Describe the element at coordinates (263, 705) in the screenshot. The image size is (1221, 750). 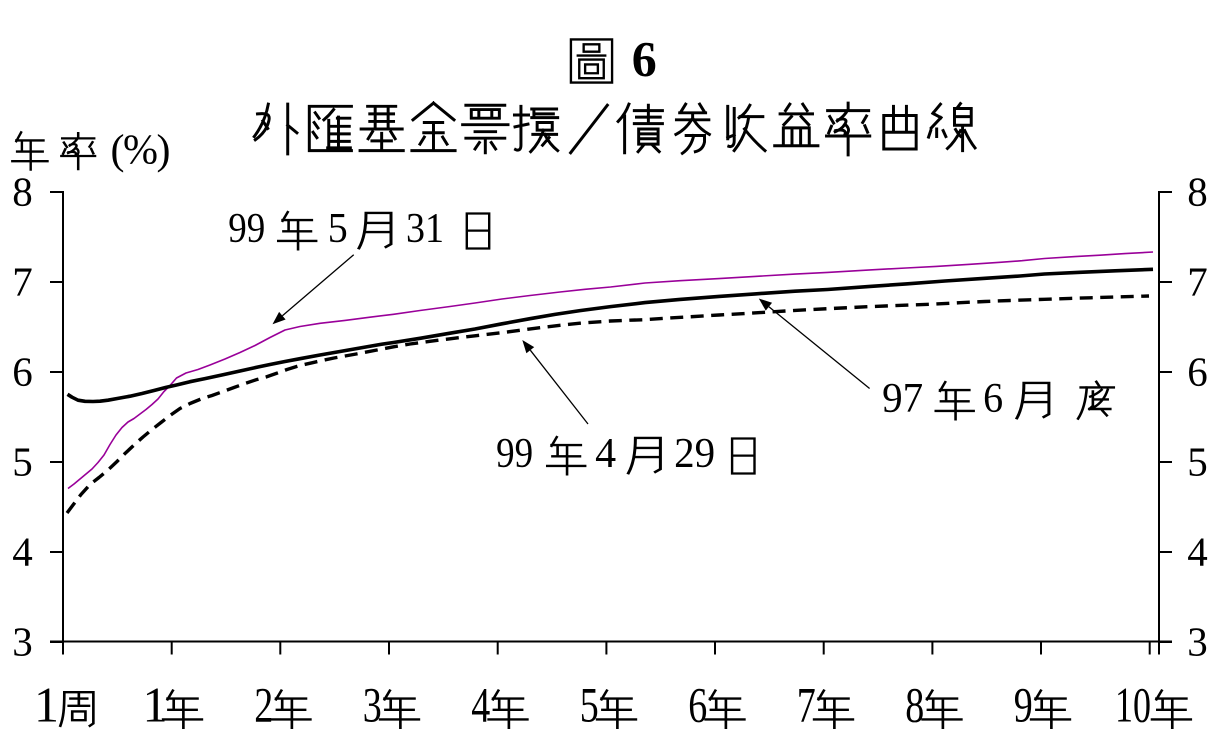
I see `svg-text: 2` at that location.